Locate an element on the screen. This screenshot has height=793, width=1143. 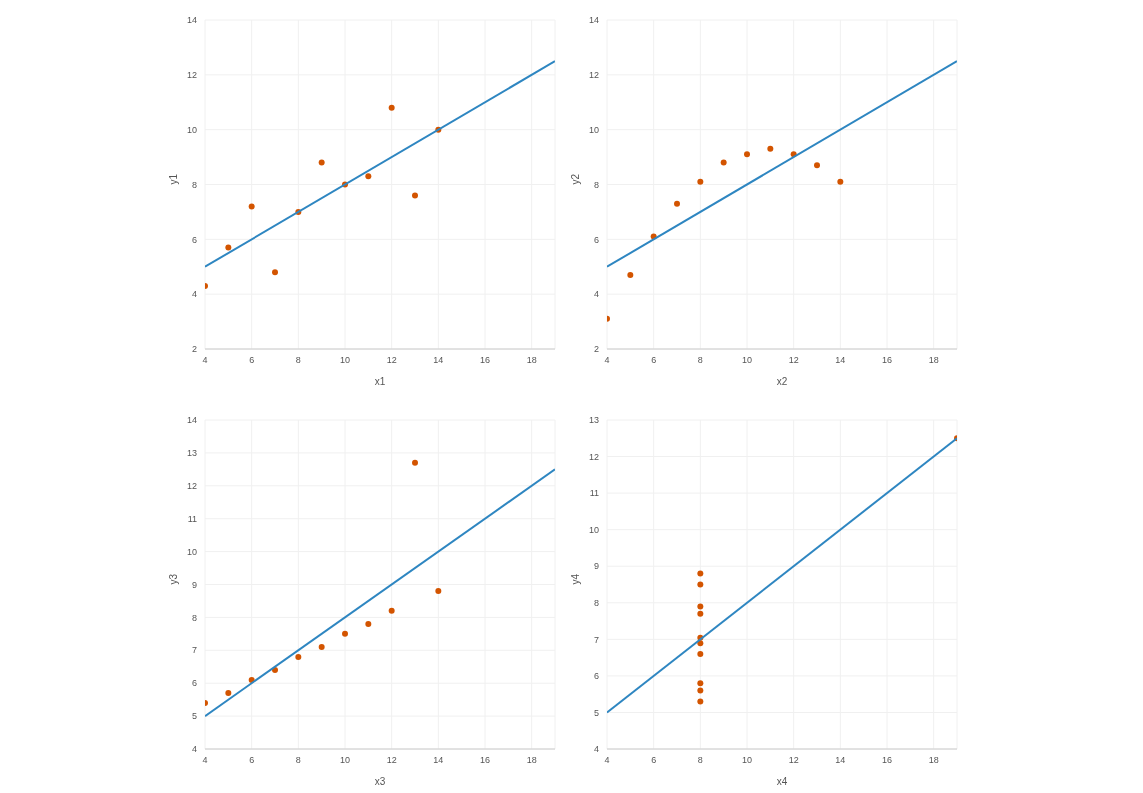
x-axis-title: x3 is located at coordinates (380, 781).